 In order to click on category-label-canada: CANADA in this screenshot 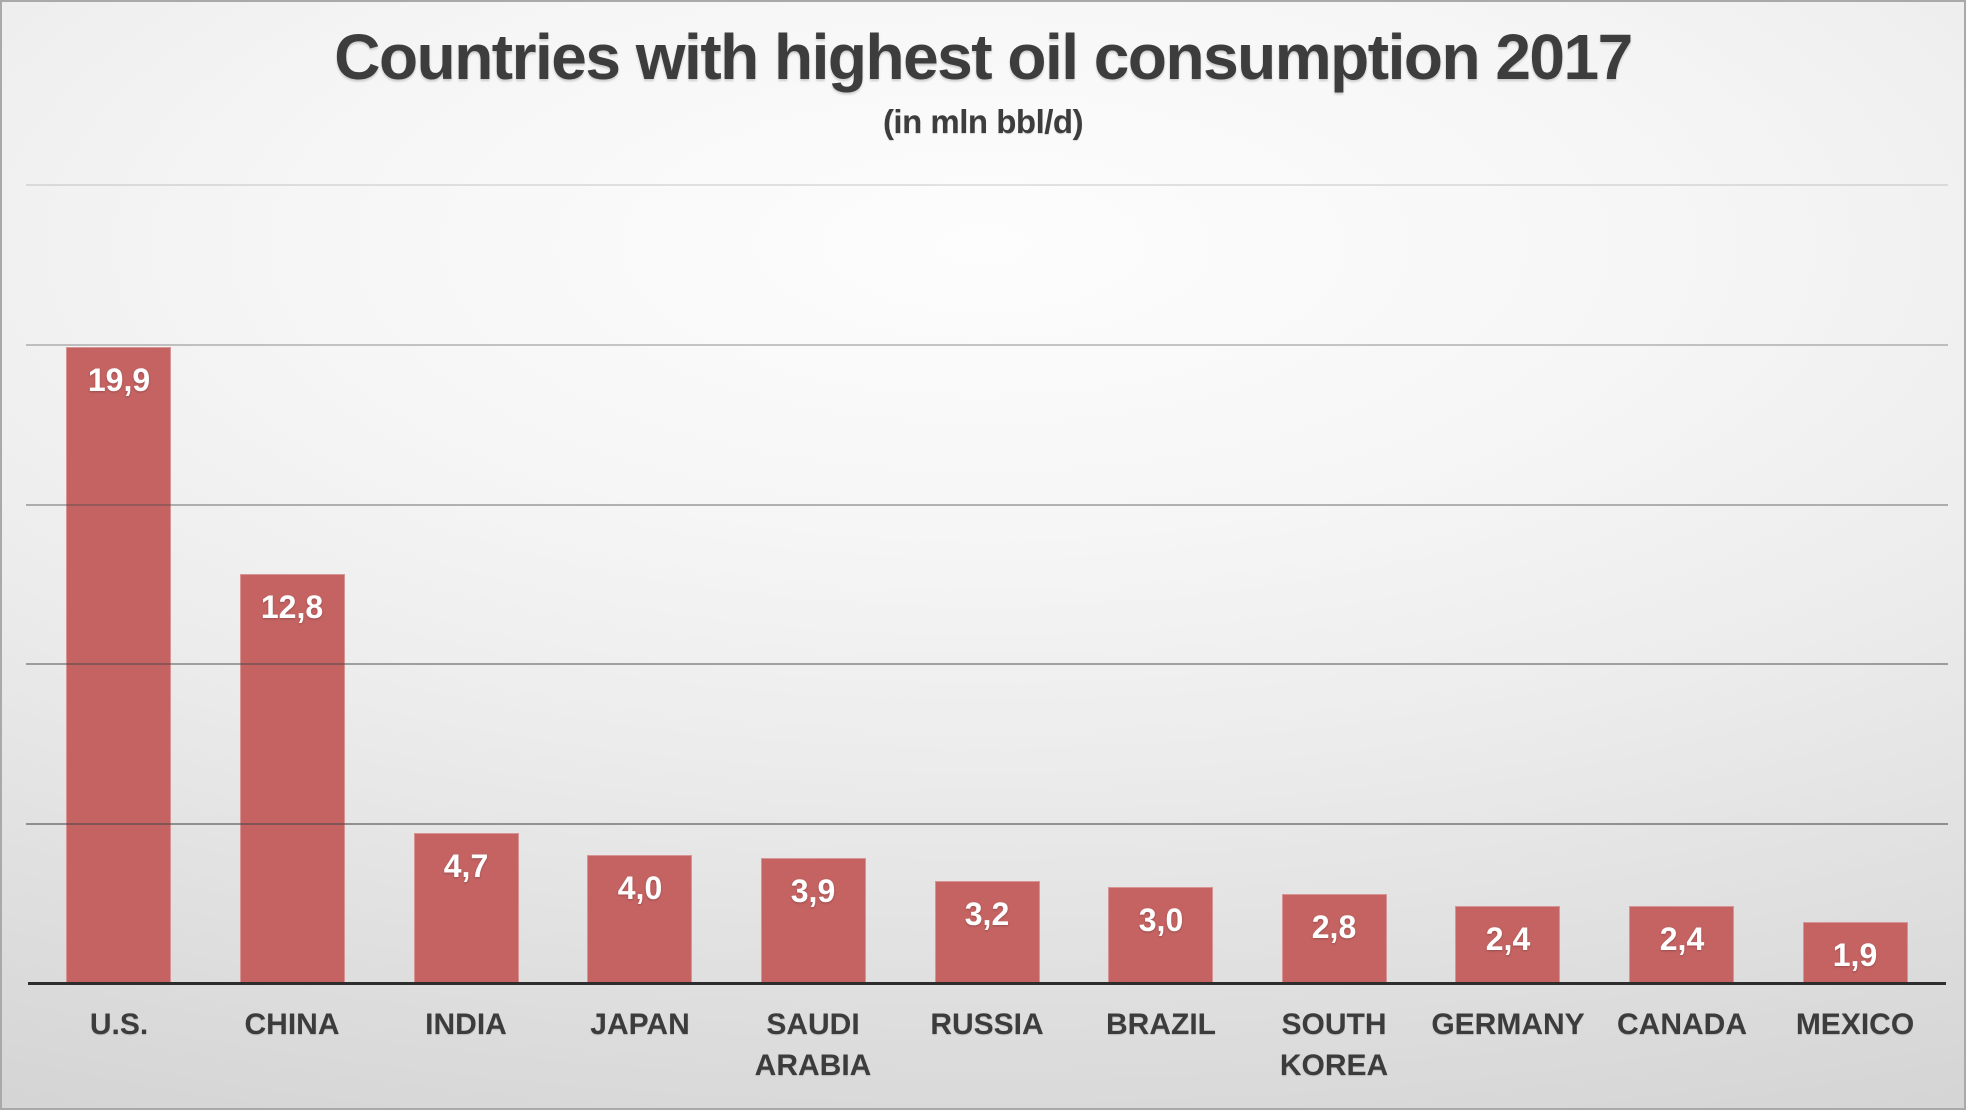, I will do `click(1682, 1024)`.